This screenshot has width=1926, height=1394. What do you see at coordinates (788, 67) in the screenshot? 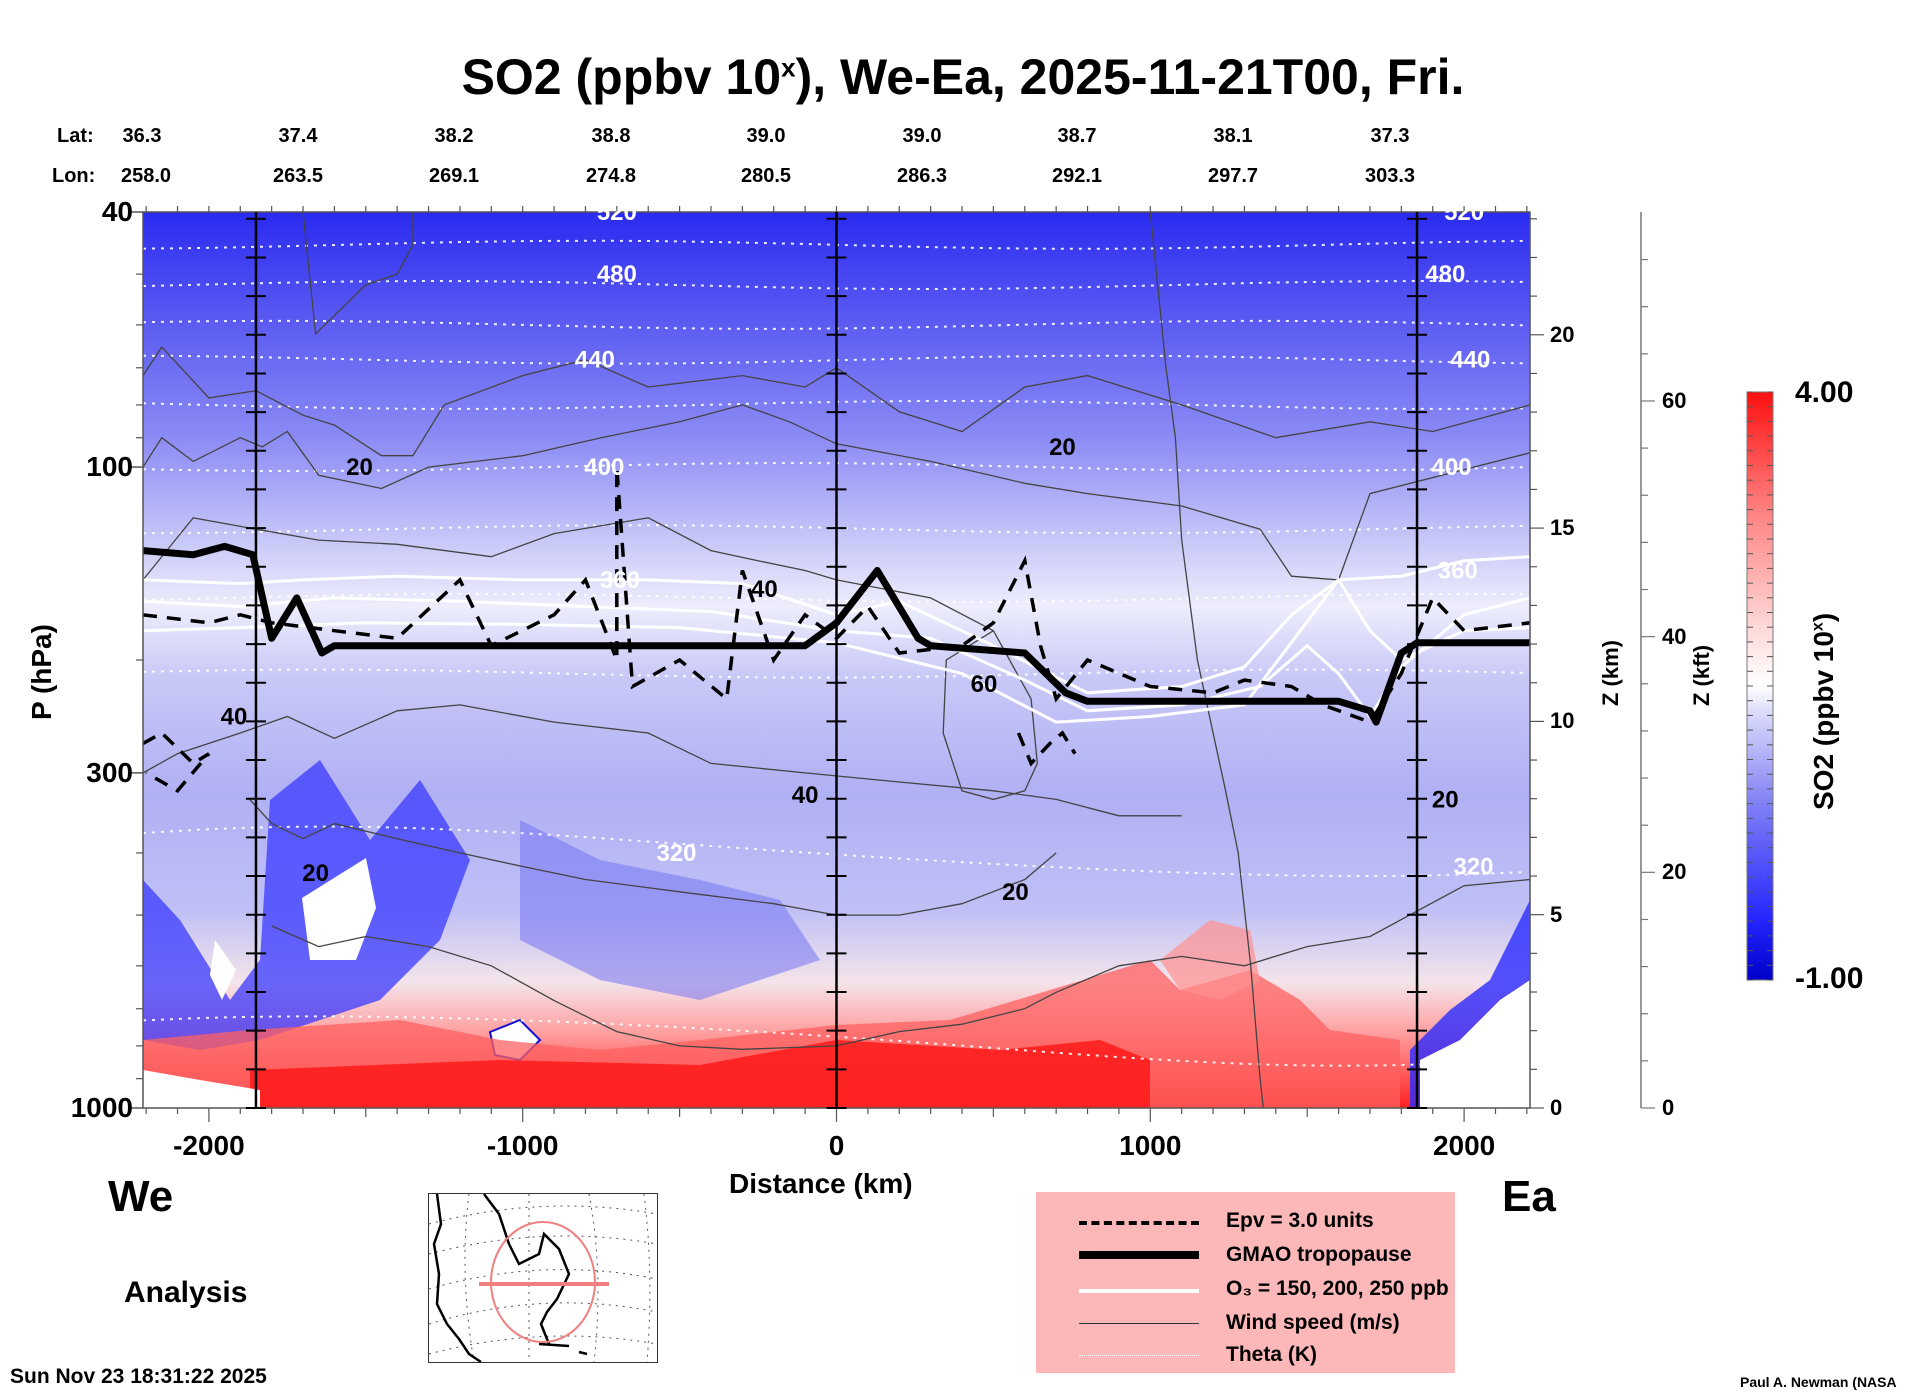
I see `title-superscript: x` at bounding box center [788, 67].